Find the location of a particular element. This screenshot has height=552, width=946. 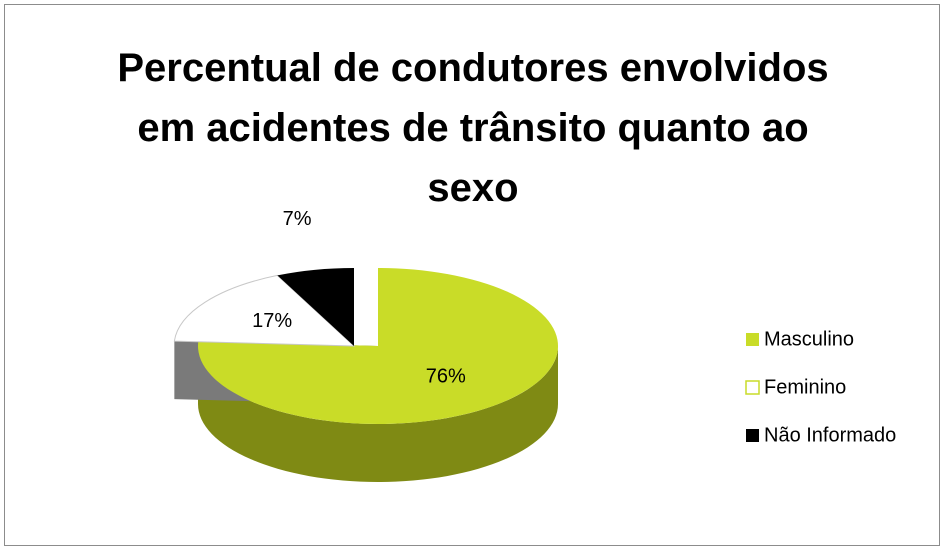

slice-side is located at coordinates (378, 414).